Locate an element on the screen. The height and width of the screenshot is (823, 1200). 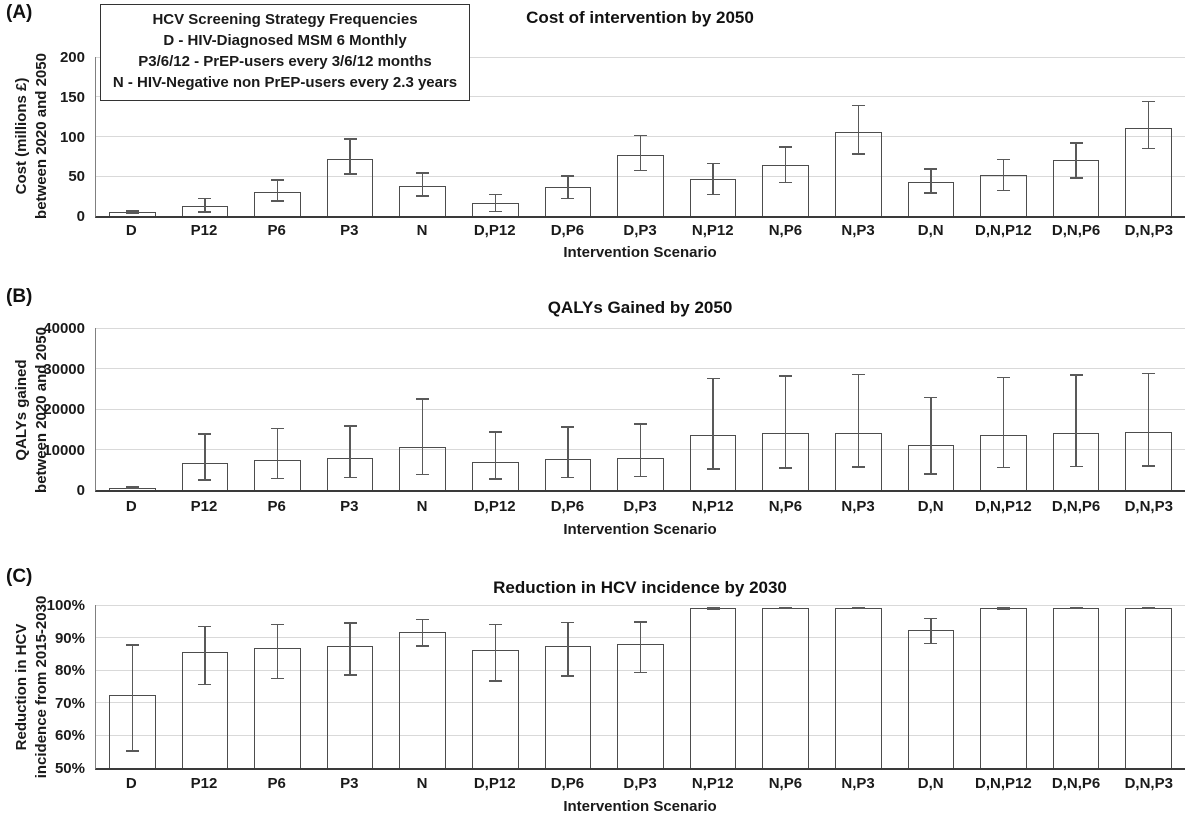
chart-a-x-axis-label: Intervention Scenario is located at coordinates (640, 252).